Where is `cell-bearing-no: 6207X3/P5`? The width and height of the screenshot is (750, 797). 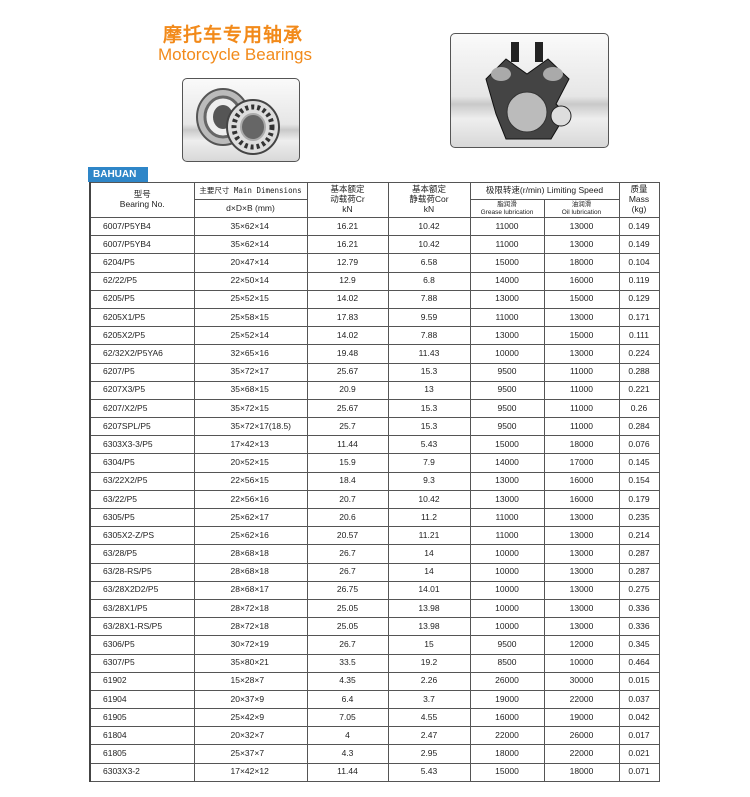
cell-bearing-no: 6207X3/P5 is located at coordinates (142, 390).